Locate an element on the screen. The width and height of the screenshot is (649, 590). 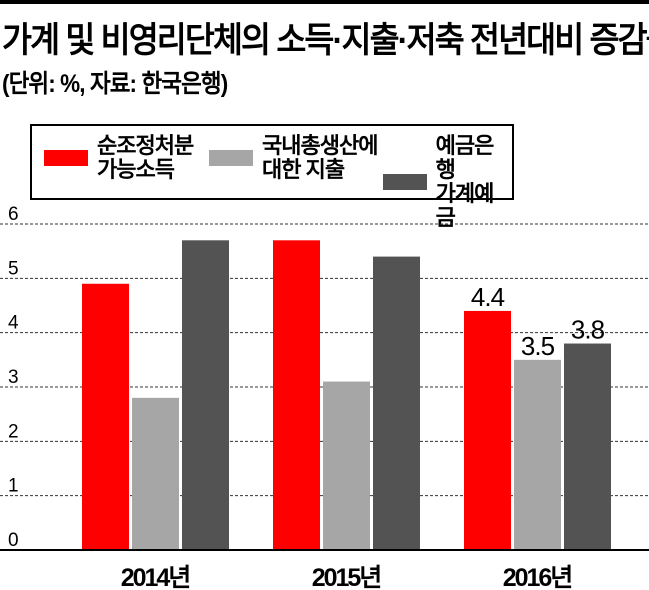
y-tick-label: 2 is located at coordinates (13, 431).